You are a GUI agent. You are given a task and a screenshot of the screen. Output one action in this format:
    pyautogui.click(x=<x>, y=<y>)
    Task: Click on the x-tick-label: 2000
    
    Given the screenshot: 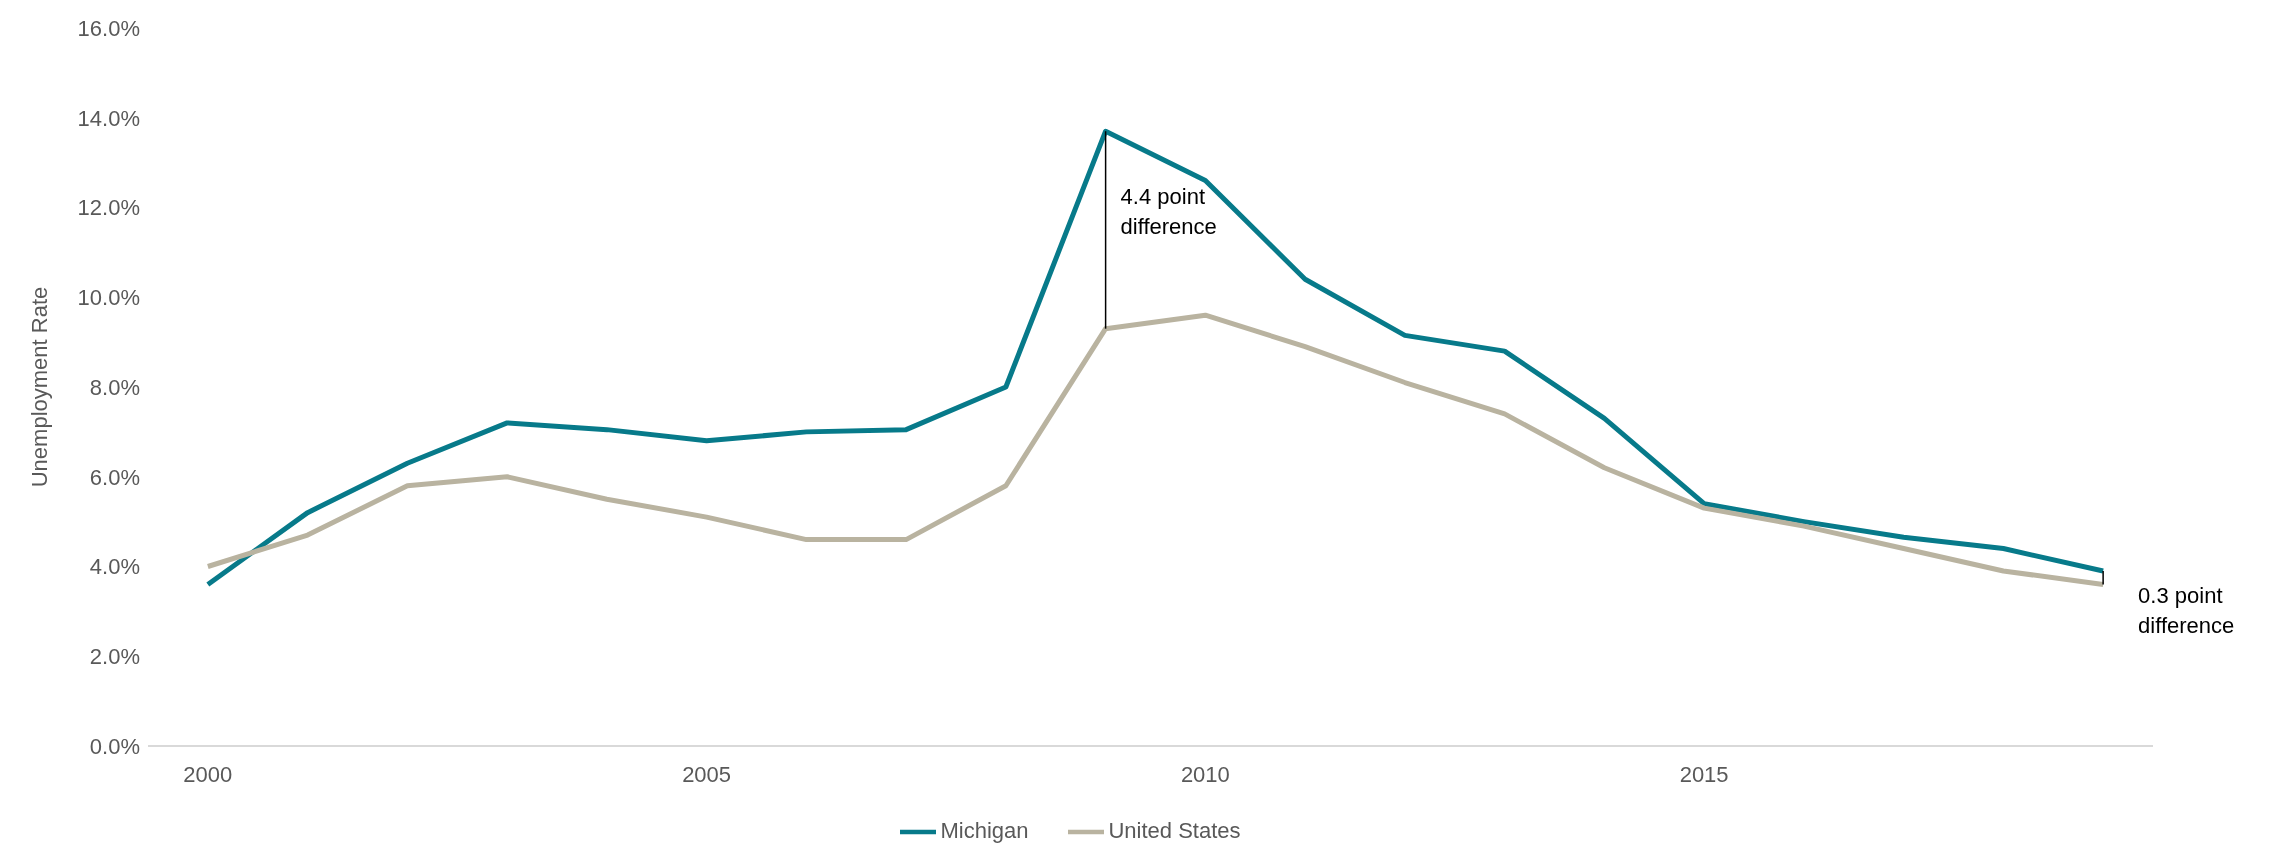 What is the action you would take?
    pyautogui.click(x=208, y=774)
    